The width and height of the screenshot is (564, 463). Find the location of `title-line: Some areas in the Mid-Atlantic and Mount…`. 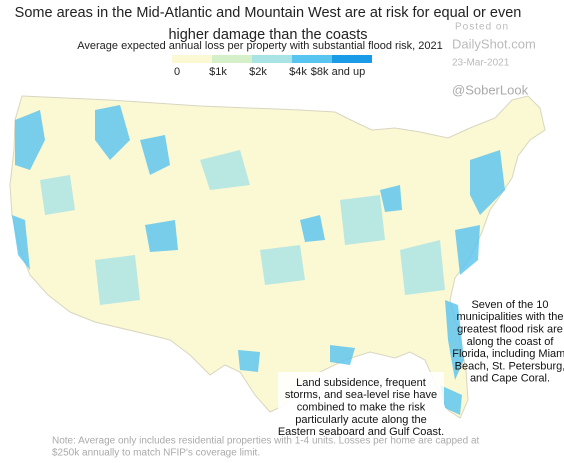

title-line: Some areas in the Mid-Atlantic and Mount… is located at coordinates (268, 13).